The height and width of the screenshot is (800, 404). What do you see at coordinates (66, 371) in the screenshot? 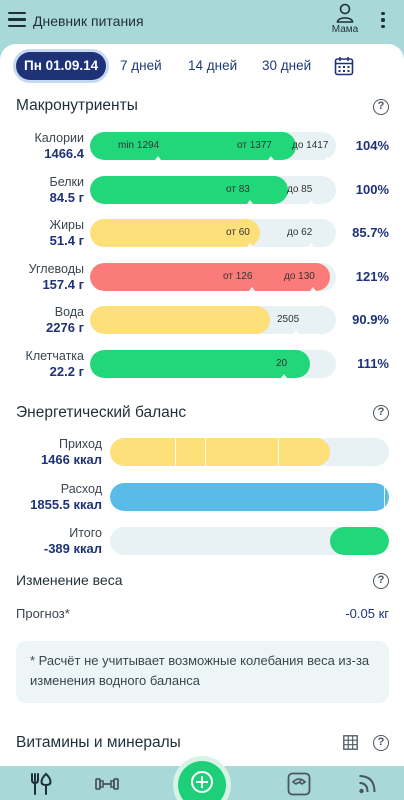
I see `macro-value: 22.2 г` at bounding box center [66, 371].